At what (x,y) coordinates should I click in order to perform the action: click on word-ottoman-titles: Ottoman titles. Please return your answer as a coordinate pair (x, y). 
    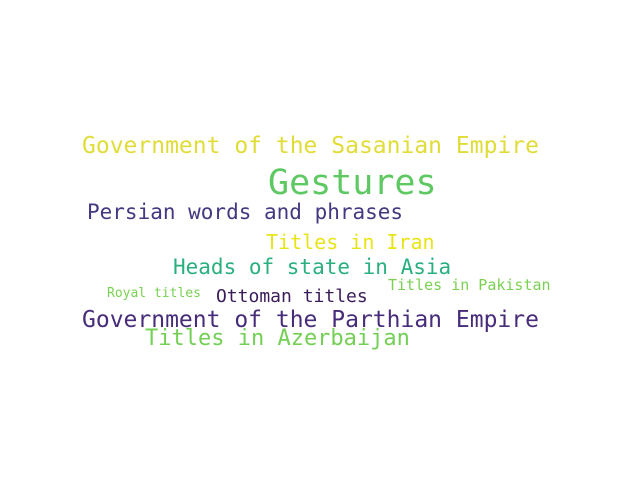
    Looking at the image, I should click on (292, 296).